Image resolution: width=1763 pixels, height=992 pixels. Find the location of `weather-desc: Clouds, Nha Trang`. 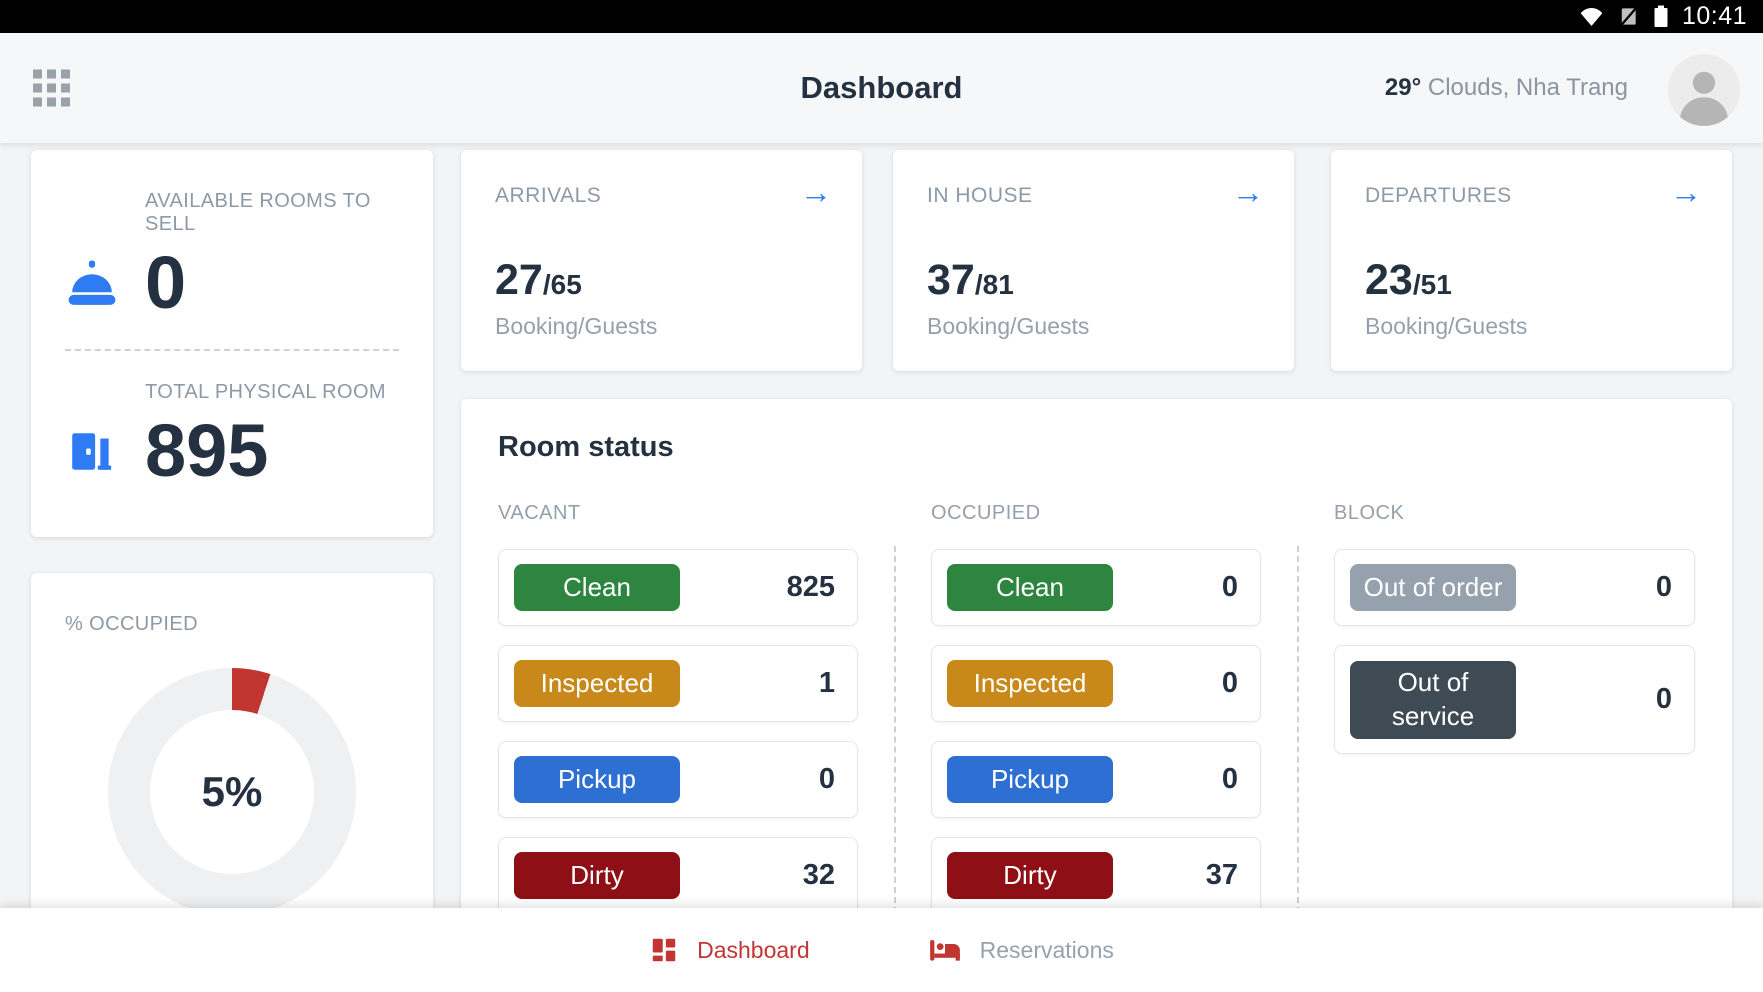

weather-desc: Clouds, Nha Trang is located at coordinates (1524, 87).